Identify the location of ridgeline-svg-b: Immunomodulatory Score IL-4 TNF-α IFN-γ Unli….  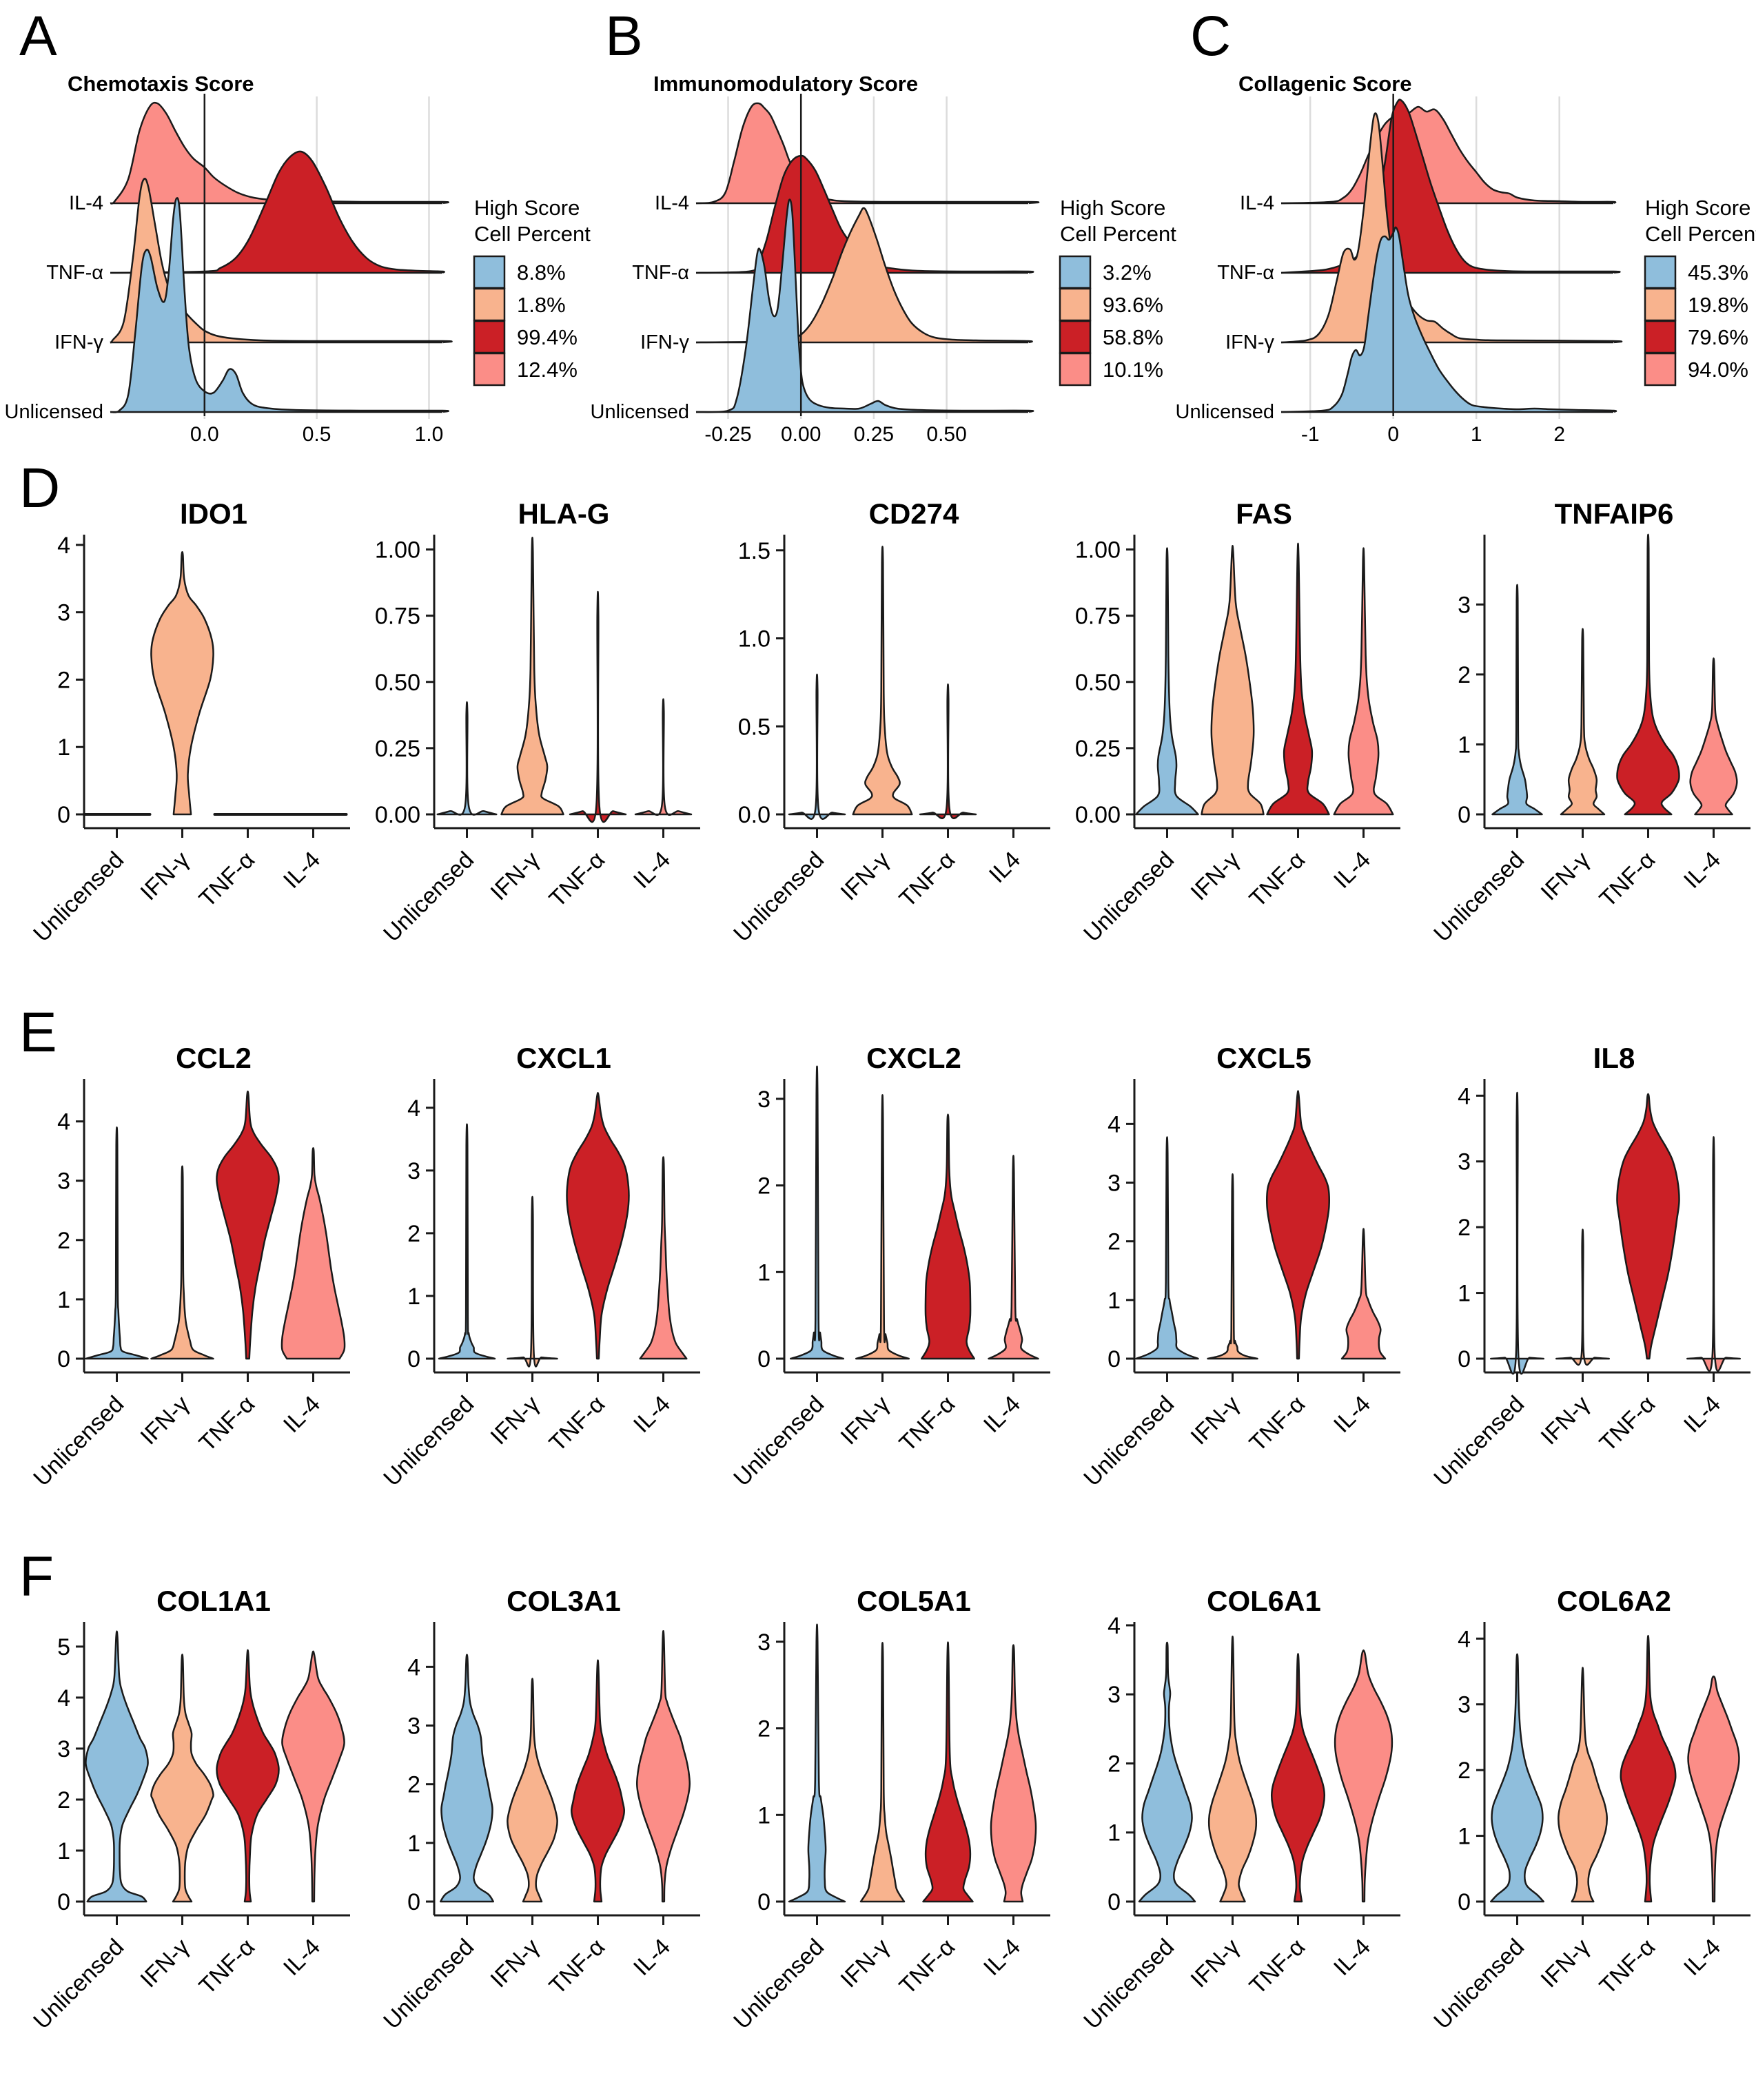
(884, 259).